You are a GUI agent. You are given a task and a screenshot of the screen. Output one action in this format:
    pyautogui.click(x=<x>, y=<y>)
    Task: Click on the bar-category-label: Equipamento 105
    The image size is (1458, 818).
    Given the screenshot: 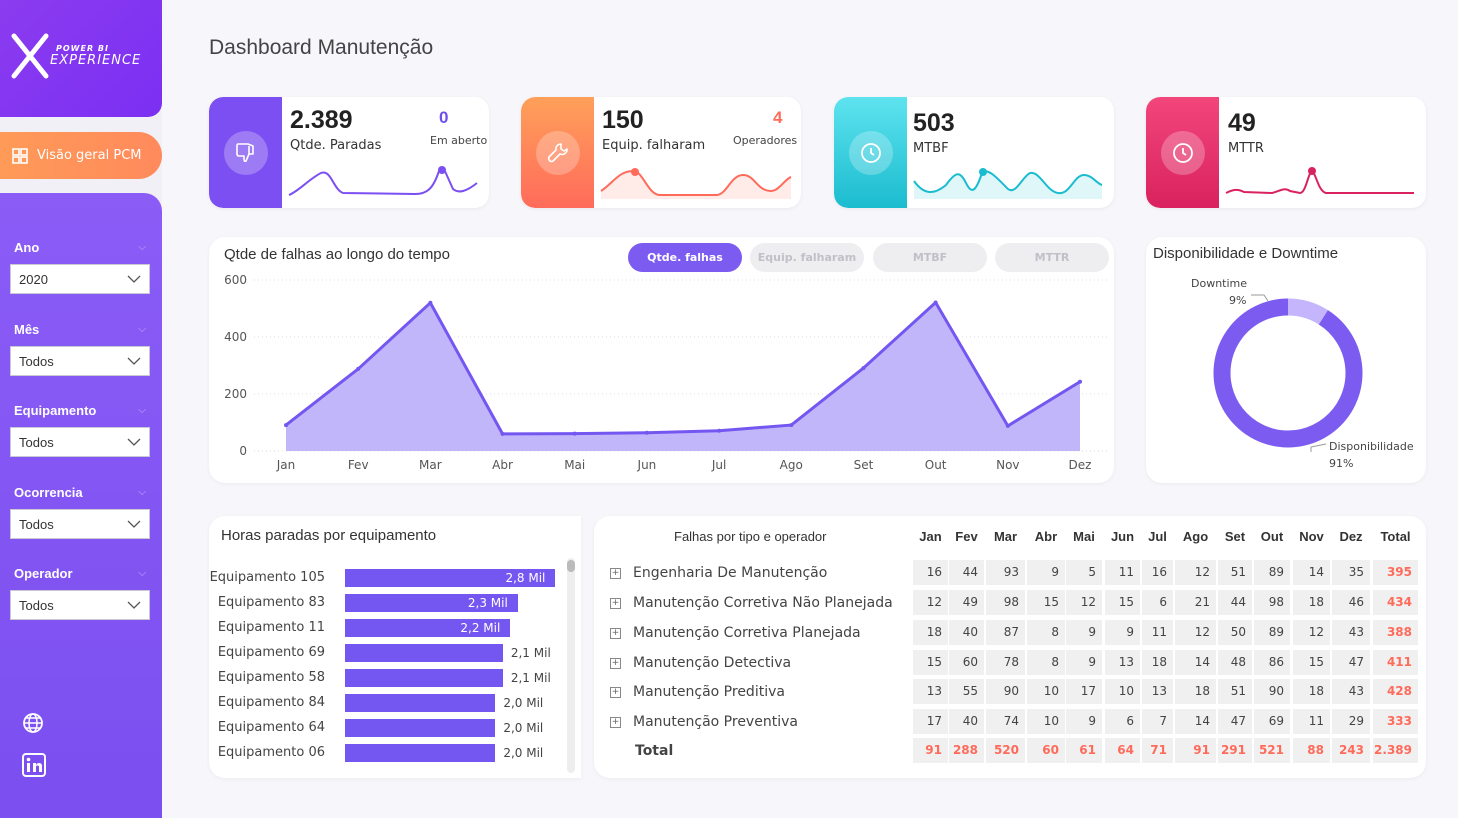 What is the action you would take?
    pyautogui.click(x=267, y=577)
    